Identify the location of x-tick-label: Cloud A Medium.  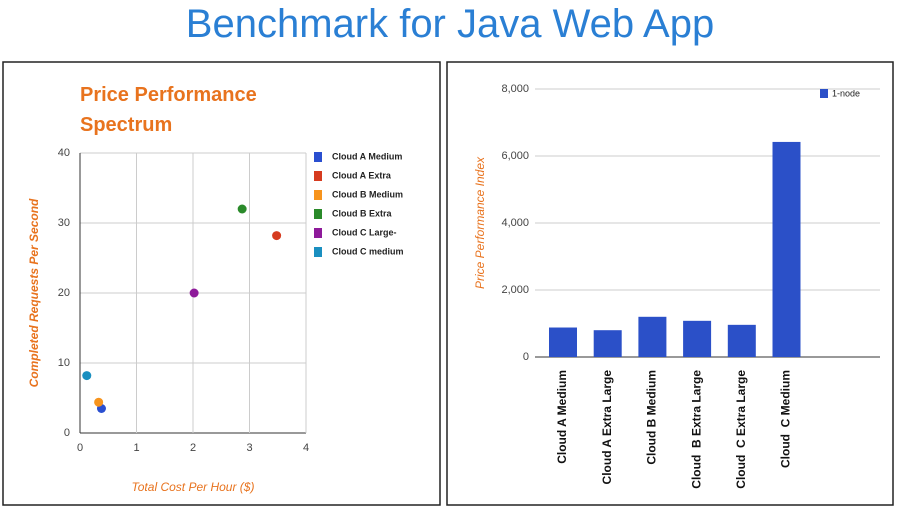
(562, 417).